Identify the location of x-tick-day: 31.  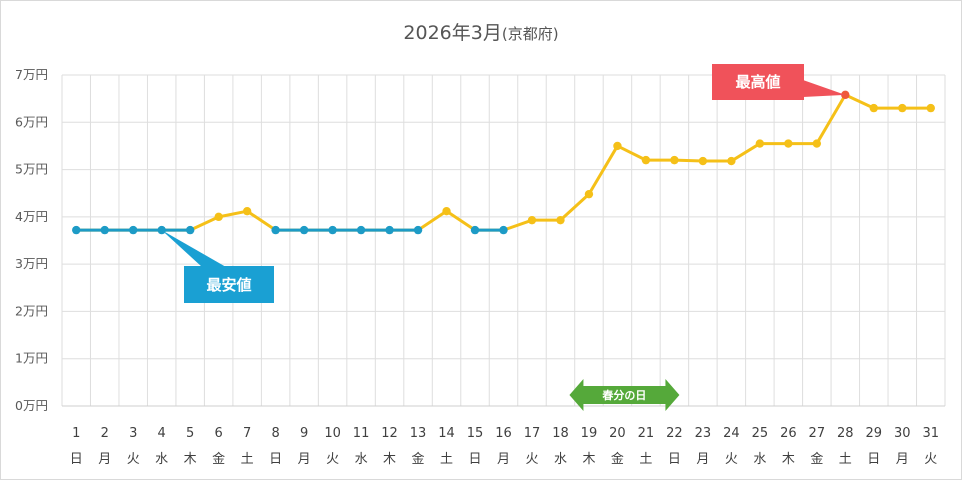
(930, 433).